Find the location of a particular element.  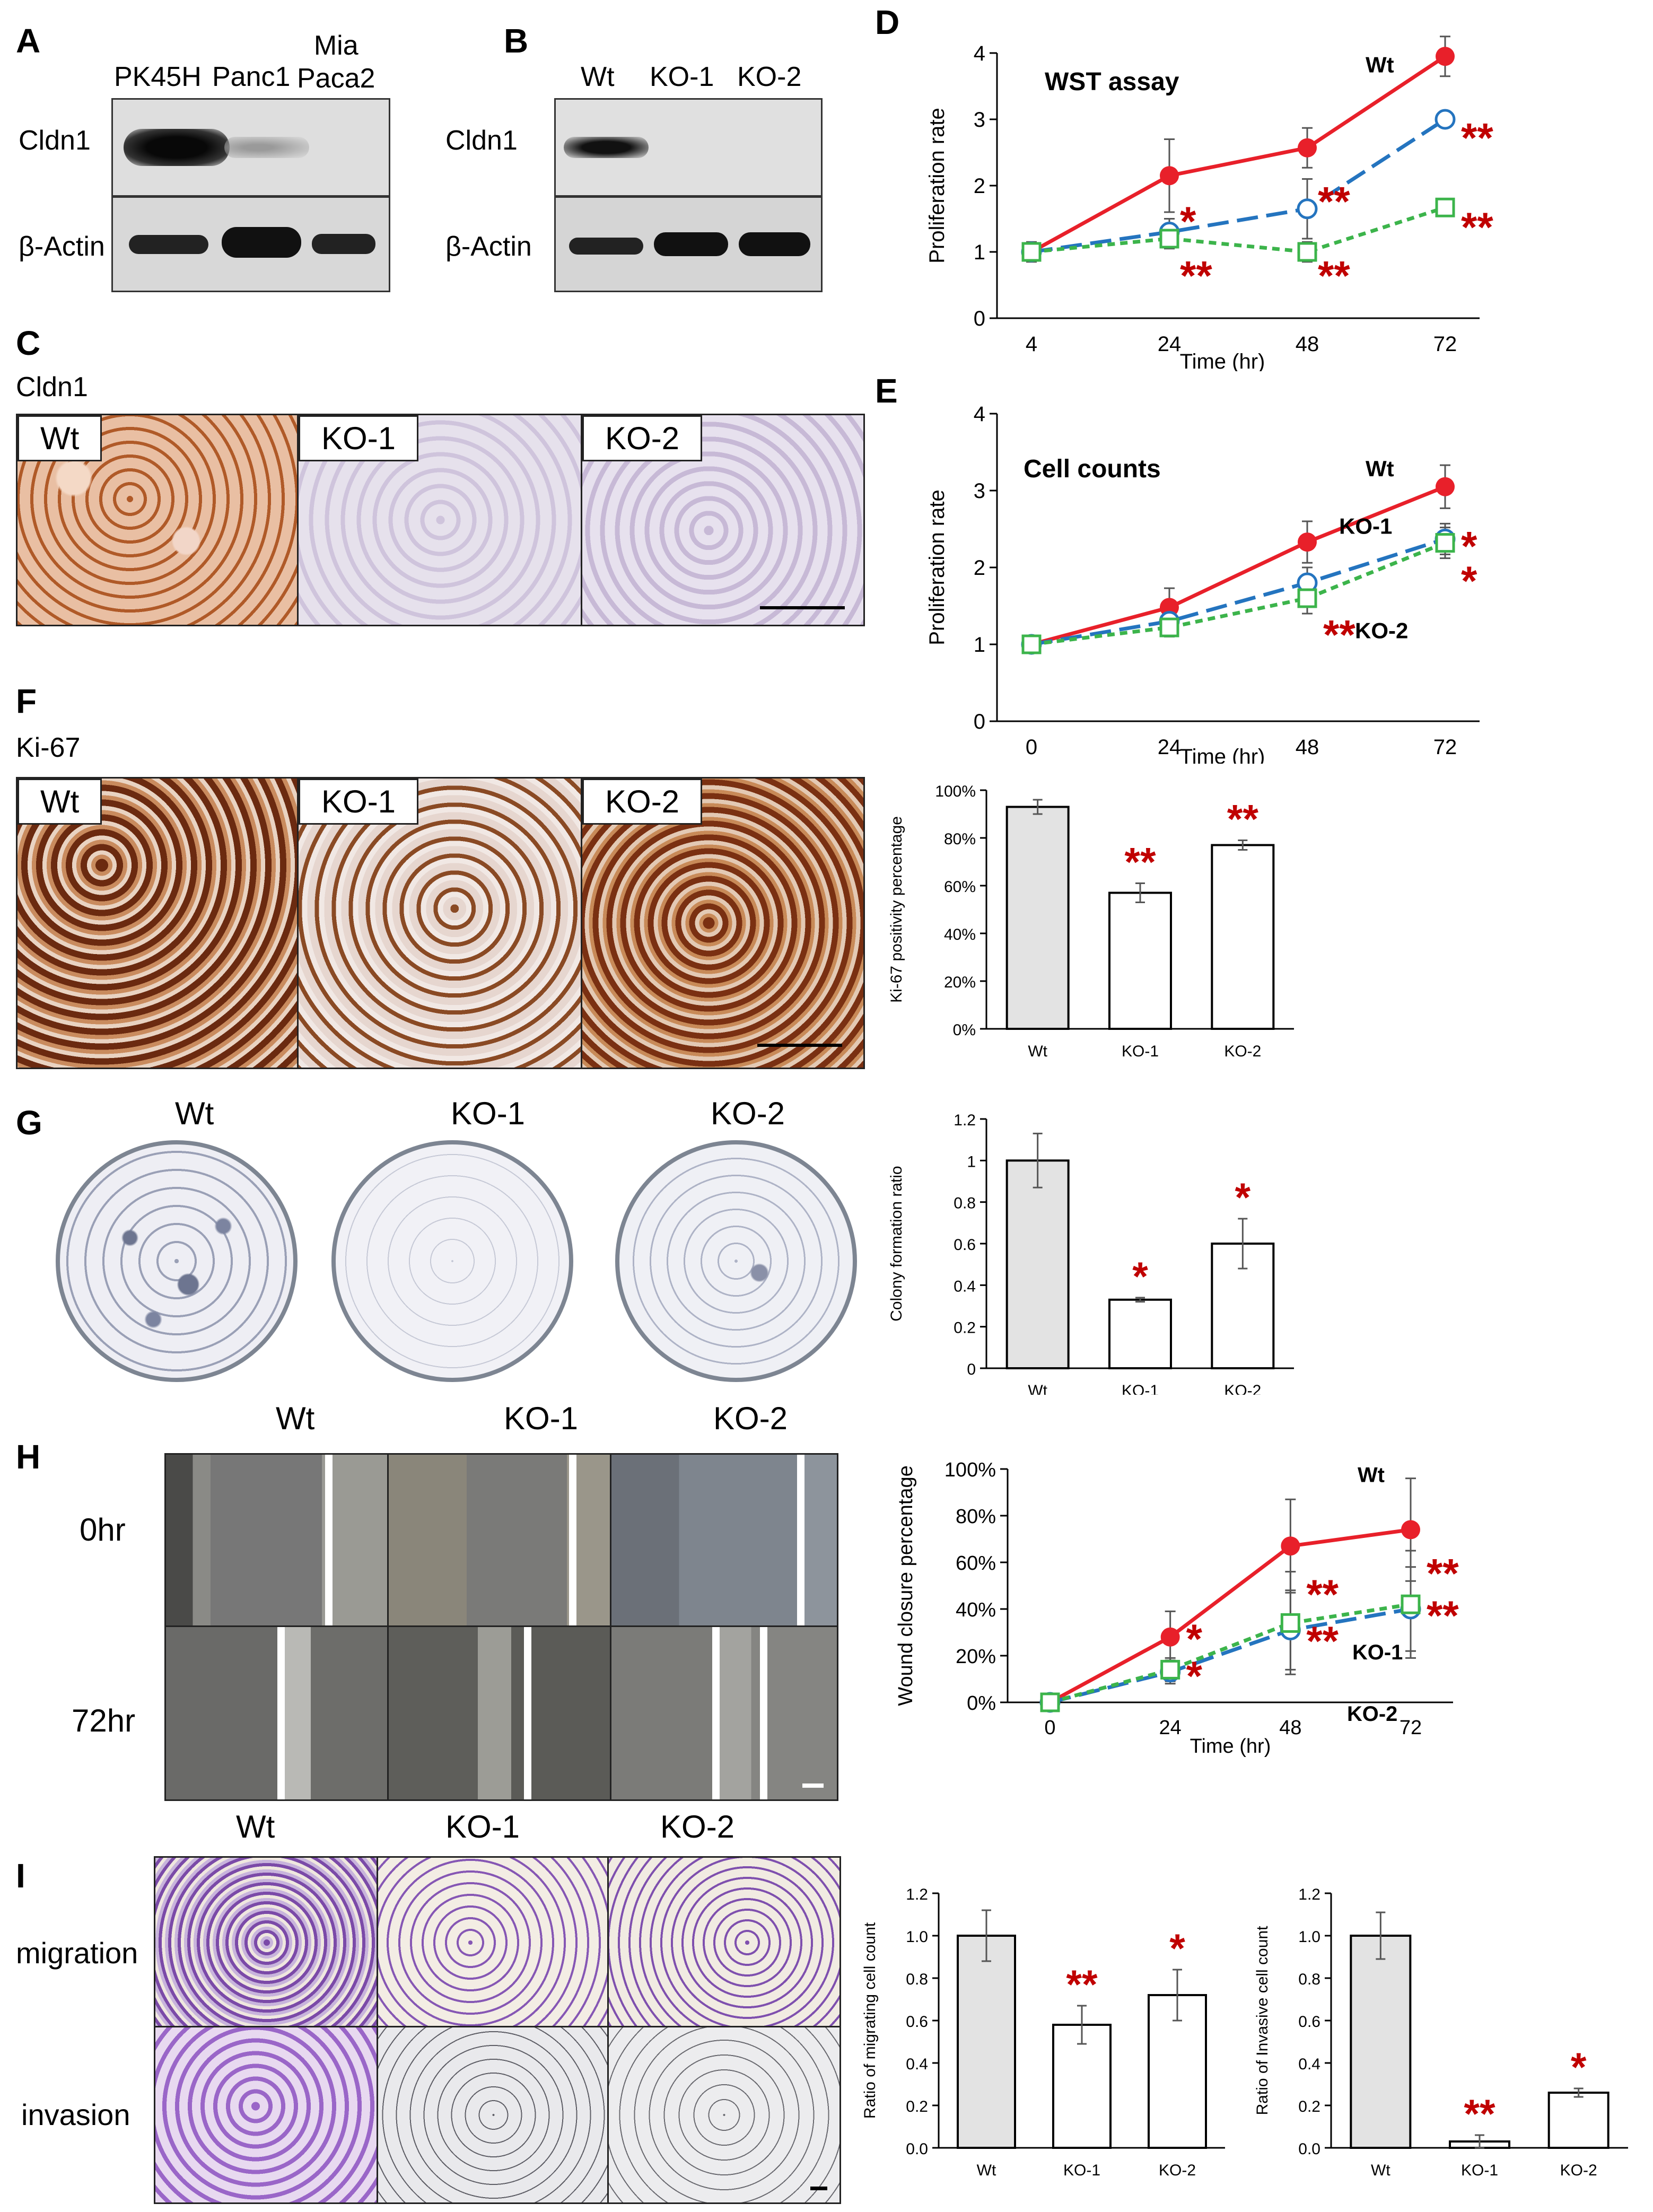

x-tick-label: KO-1 is located at coordinates (1480, 2170).